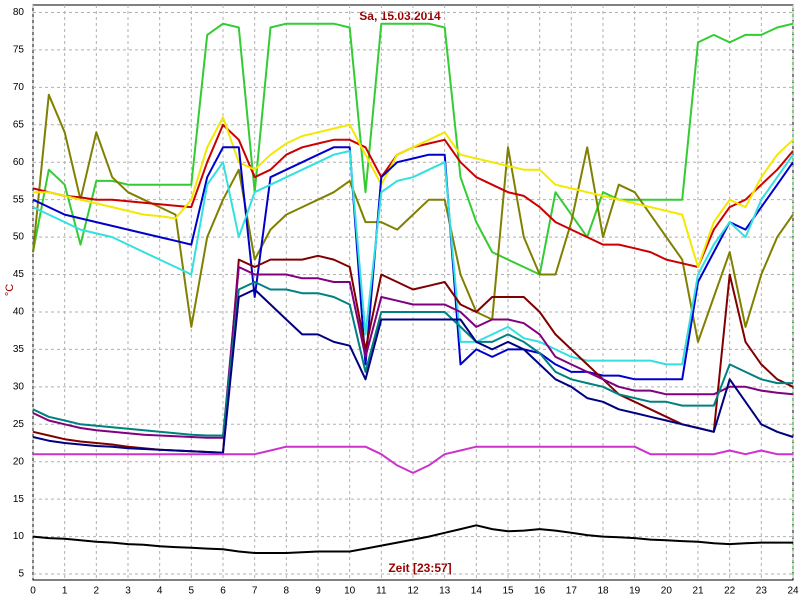  Describe the element at coordinates (540, 591) in the screenshot. I see `x-tick-label: 16` at that location.